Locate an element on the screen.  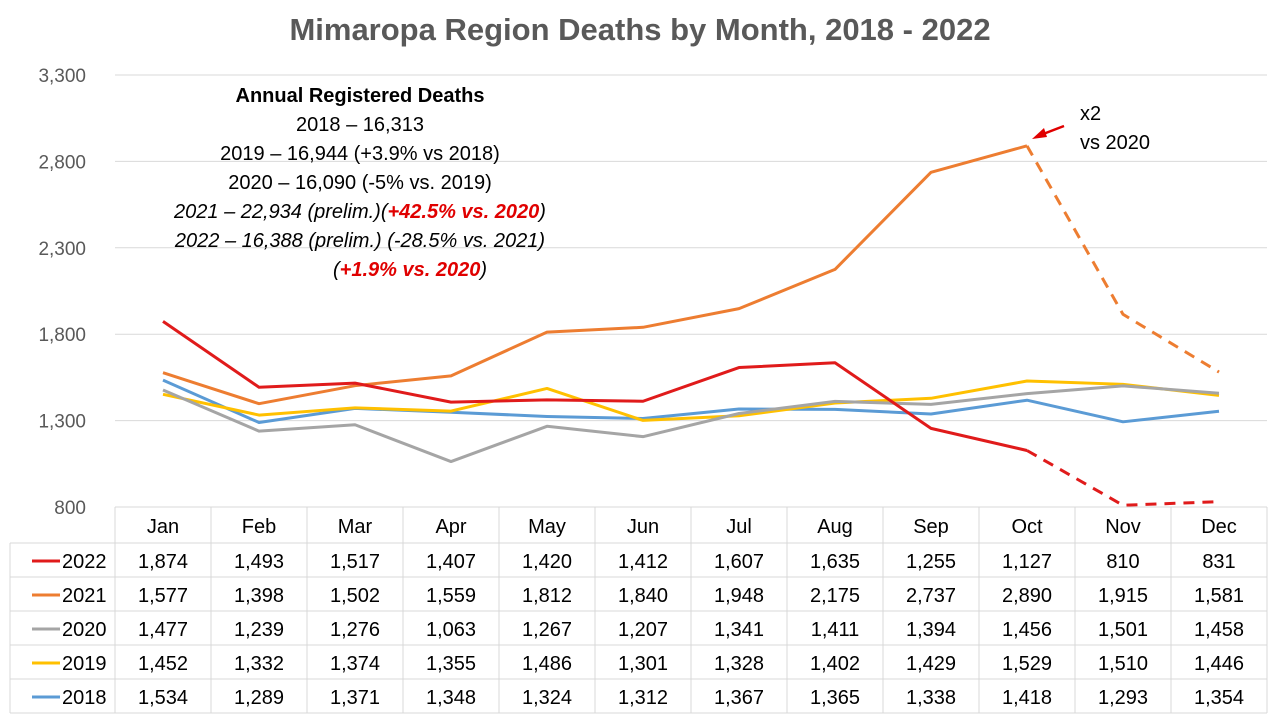
series-name-2019: 2019 is located at coordinates (84, 664).